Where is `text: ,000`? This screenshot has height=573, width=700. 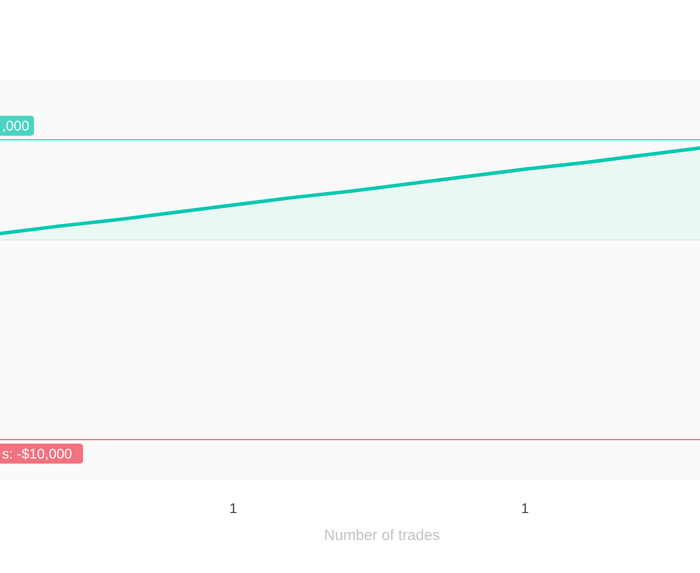 text: ,000 is located at coordinates (16, 126).